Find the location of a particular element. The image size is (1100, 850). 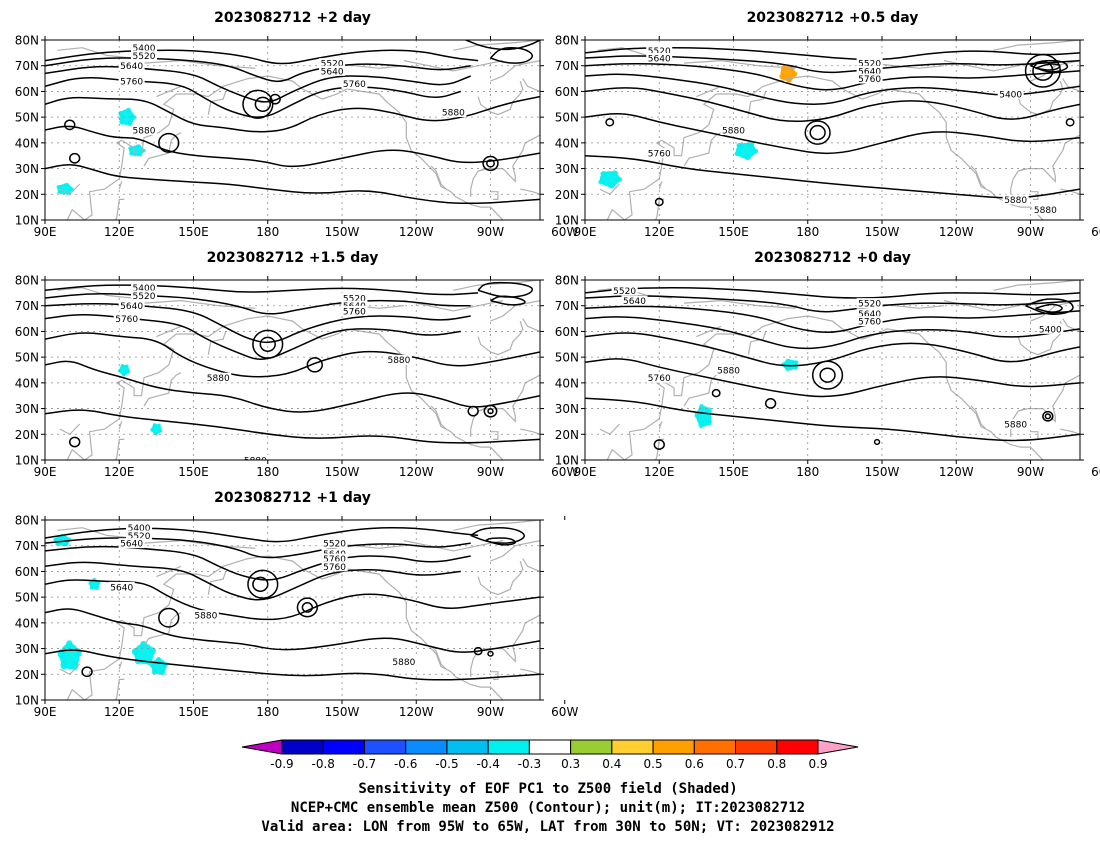

panel-frame is located at coordinates (292, 370).